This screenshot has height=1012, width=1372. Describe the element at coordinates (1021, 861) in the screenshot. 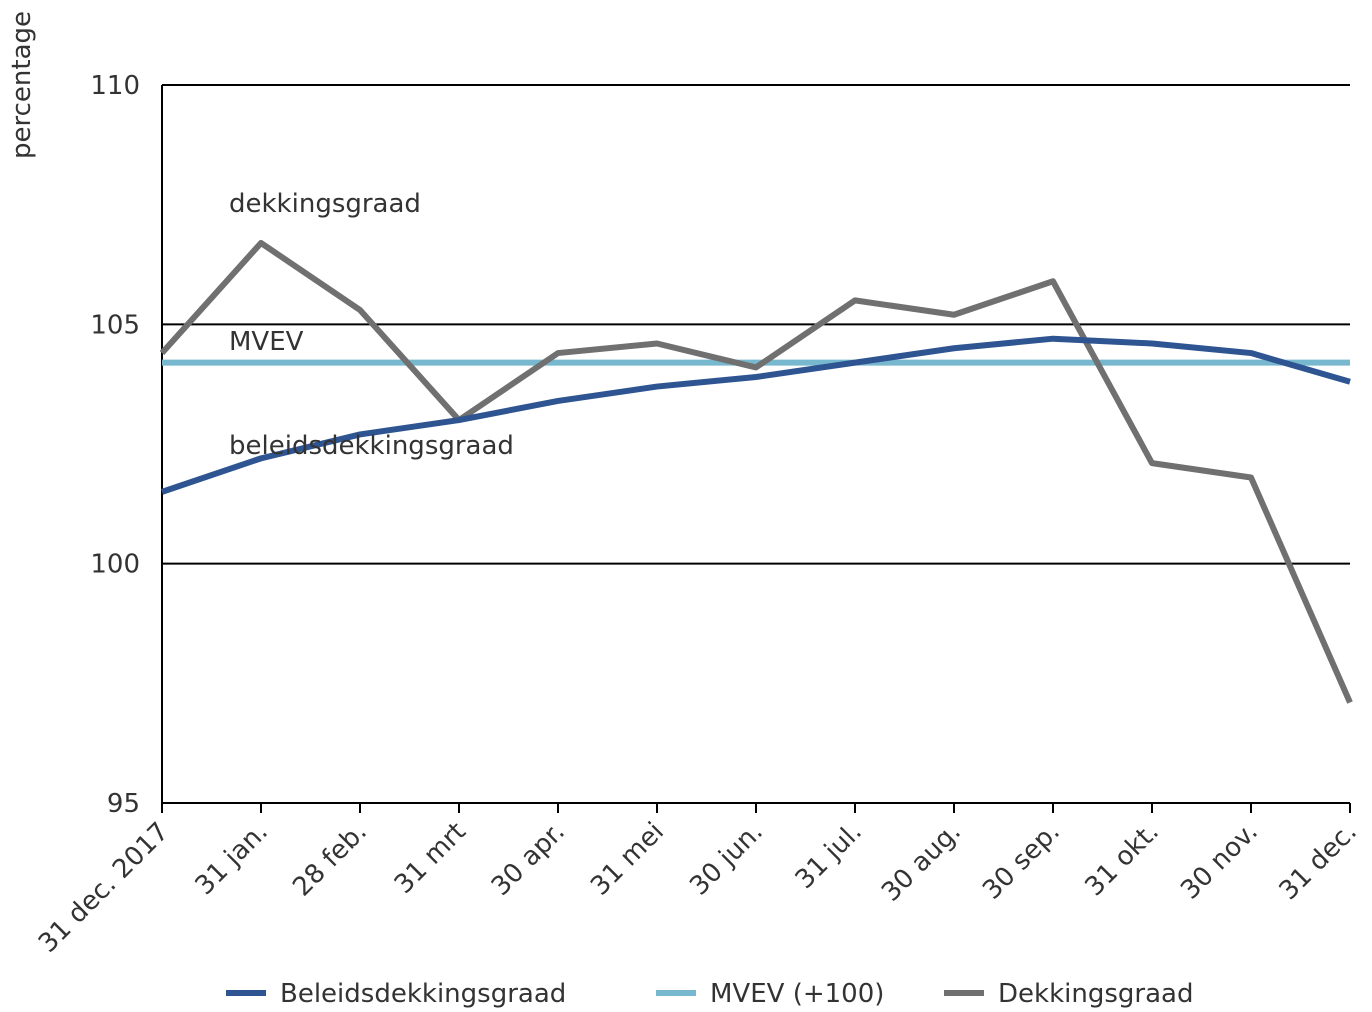

I see `x-tick-label: 30 sep.` at that location.